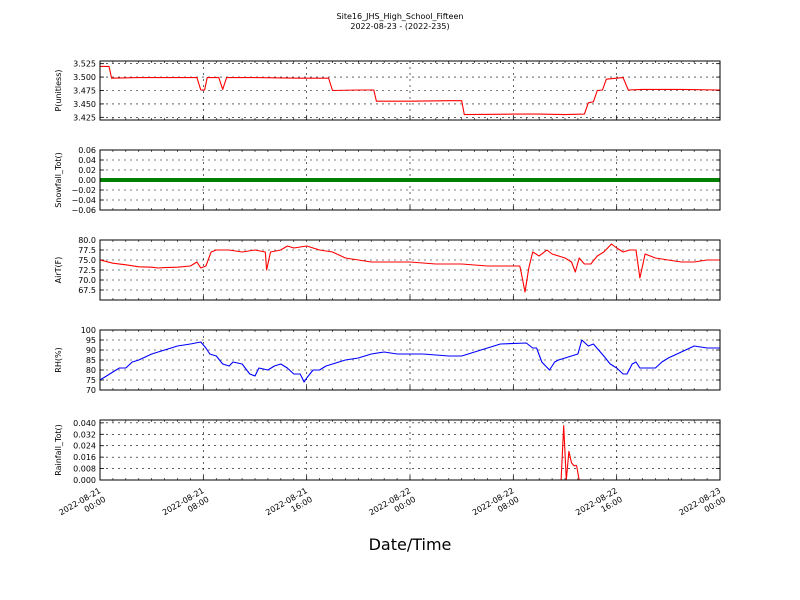 This screenshot has height=600, width=800. Describe the element at coordinates (87, 250) in the screenshot. I see `y-tick-label: 77.5` at that location.